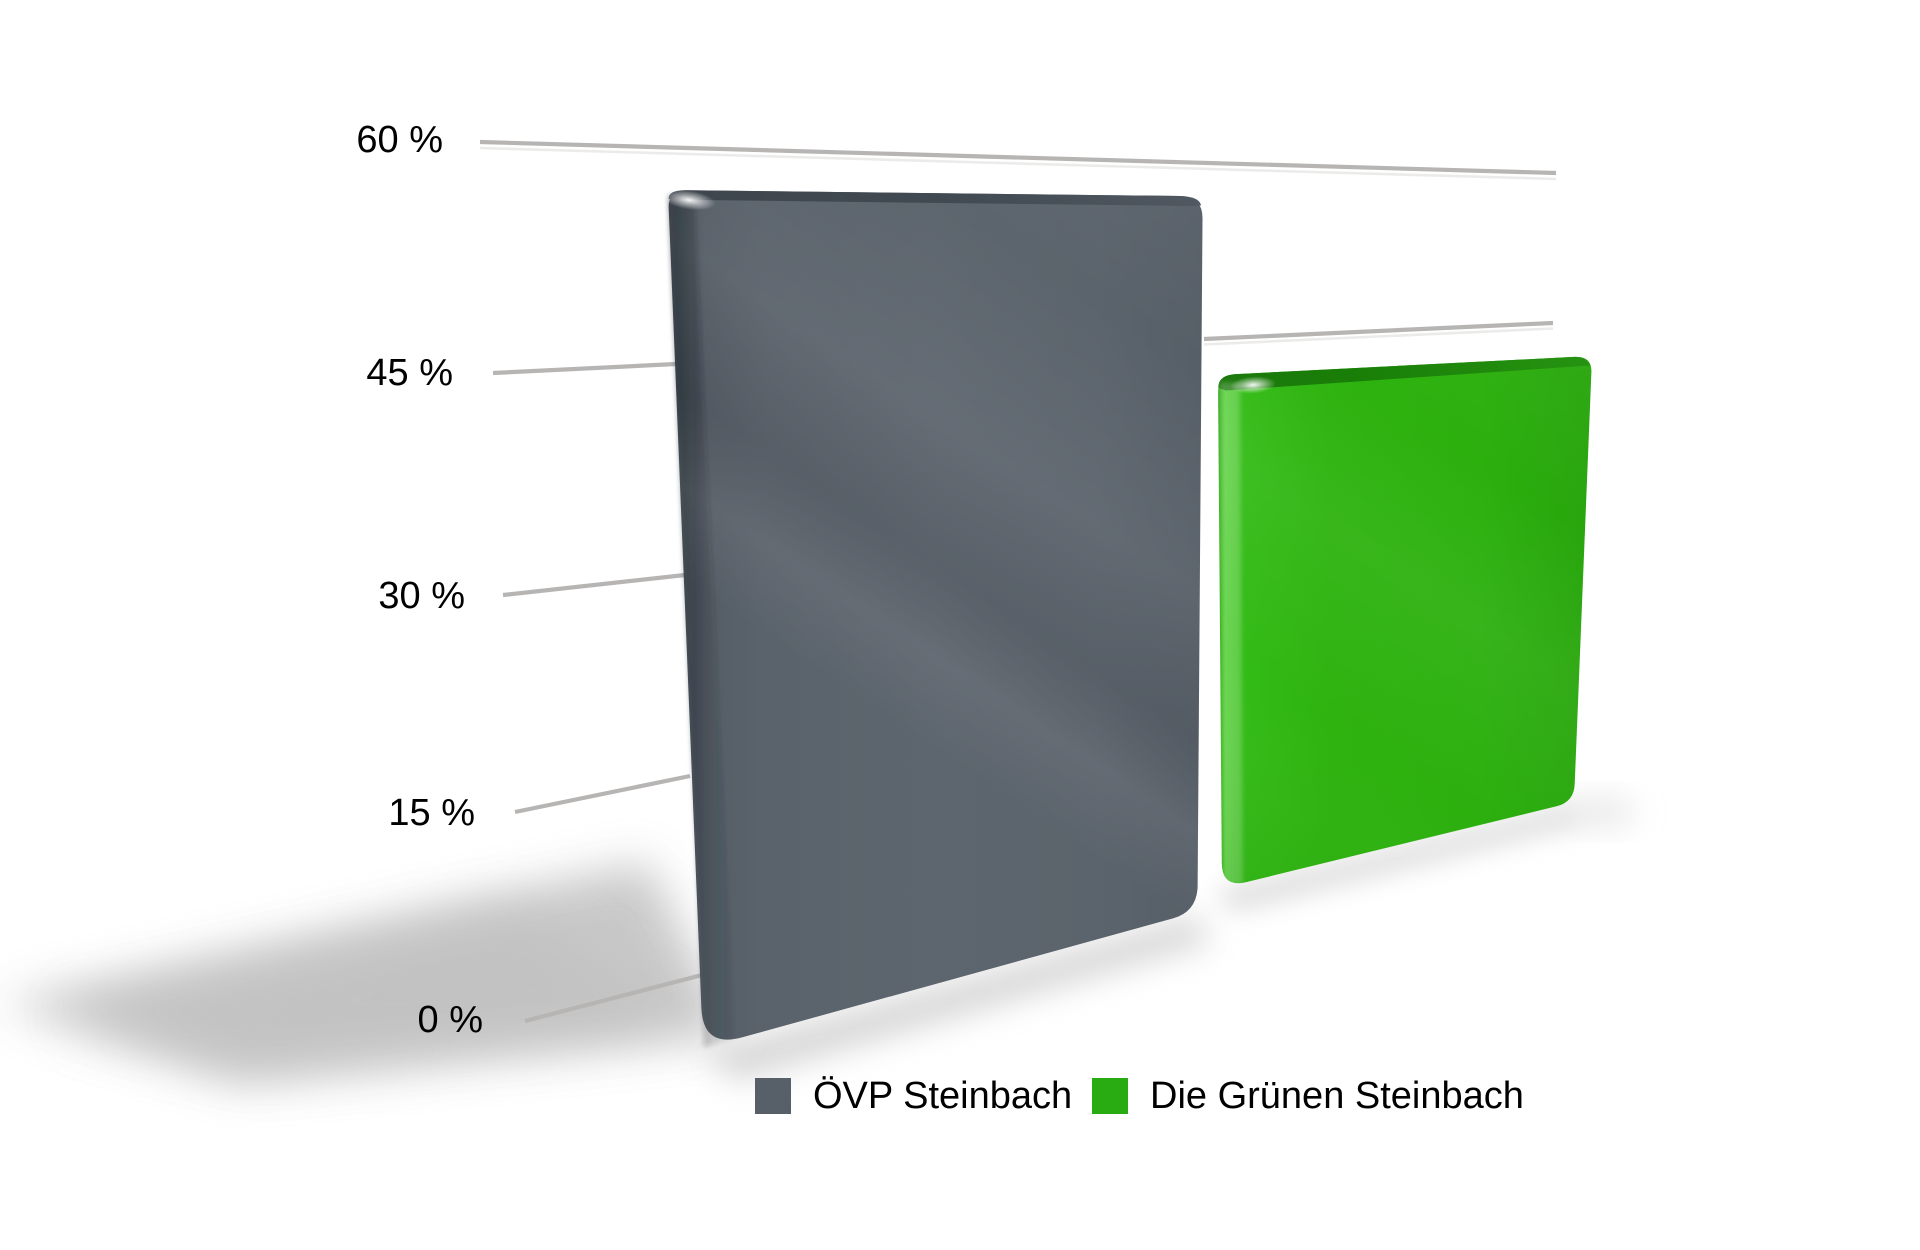  What do you see at coordinates (1378, 336) in the screenshot?
I see `gridline-45-shadow` at bounding box center [1378, 336].